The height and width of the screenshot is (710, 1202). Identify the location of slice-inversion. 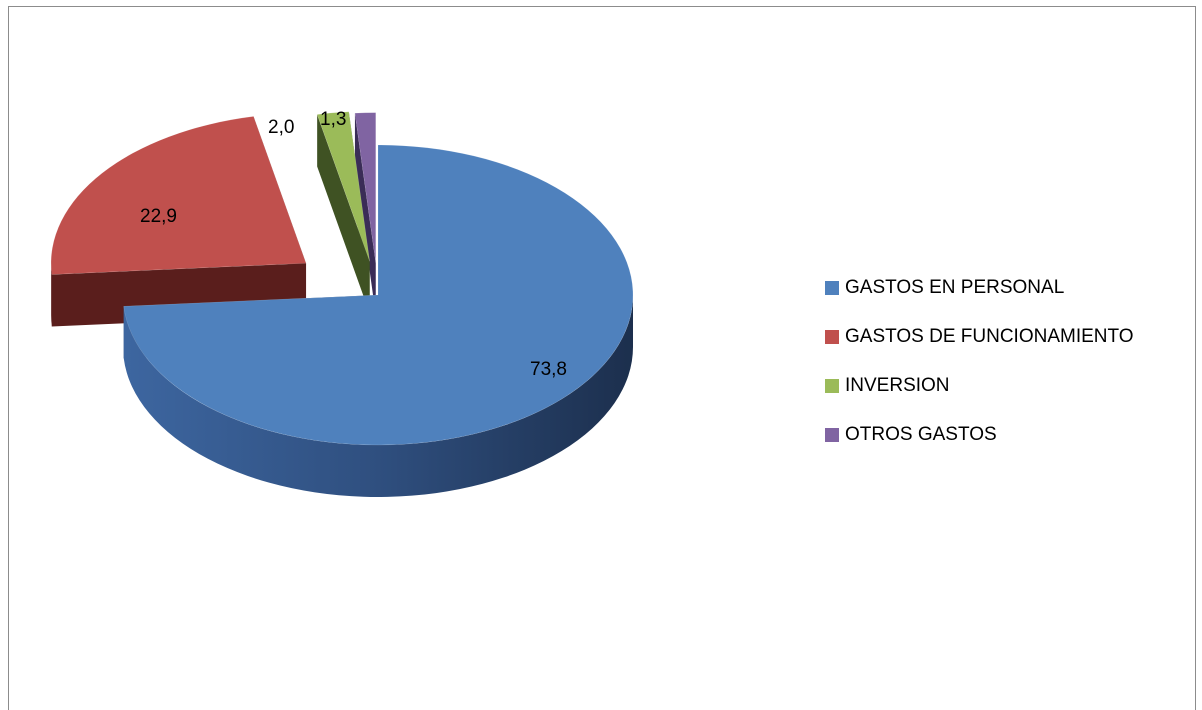
(343, 186).